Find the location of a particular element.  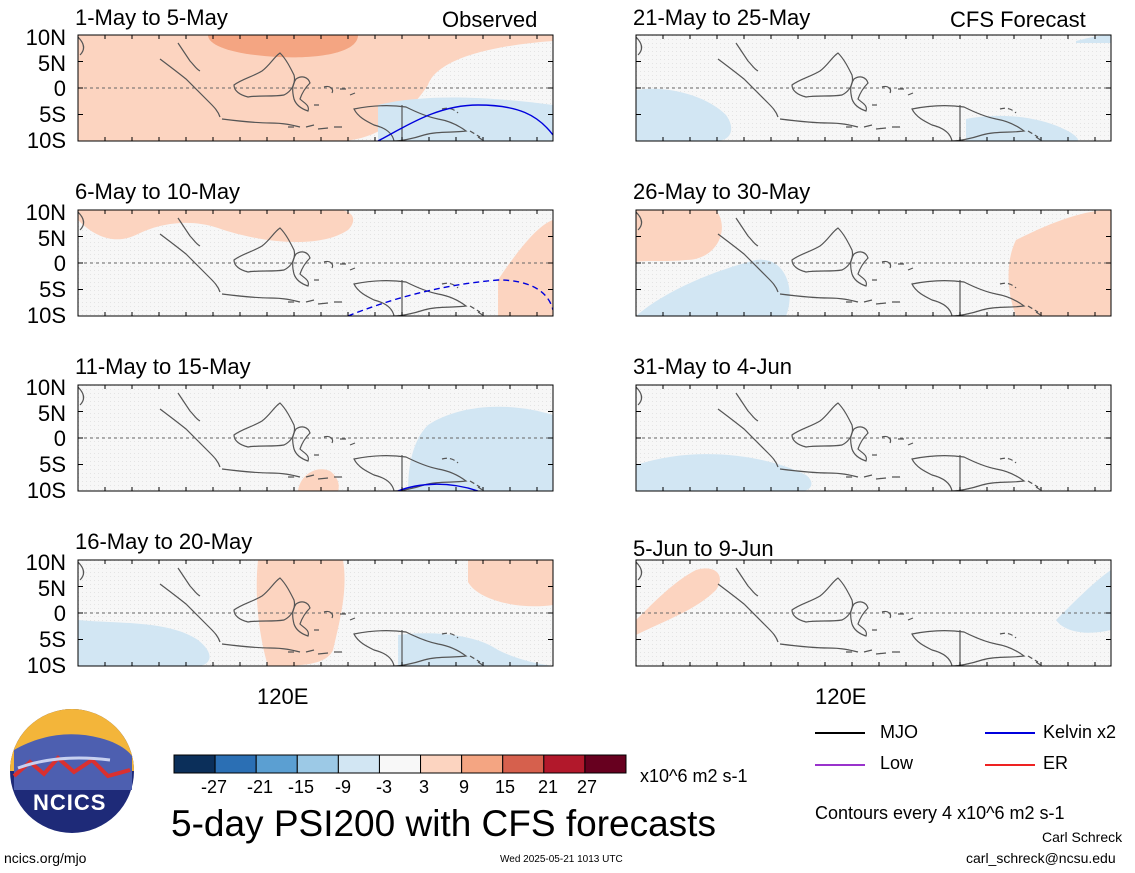

author-email: carl_schreck@ncsu.edu is located at coordinates (1041, 858).